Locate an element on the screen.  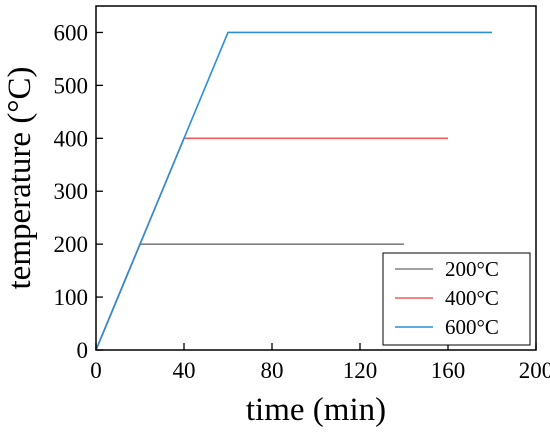
y-tick-label-5: 500 is located at coordinates (71, 85).